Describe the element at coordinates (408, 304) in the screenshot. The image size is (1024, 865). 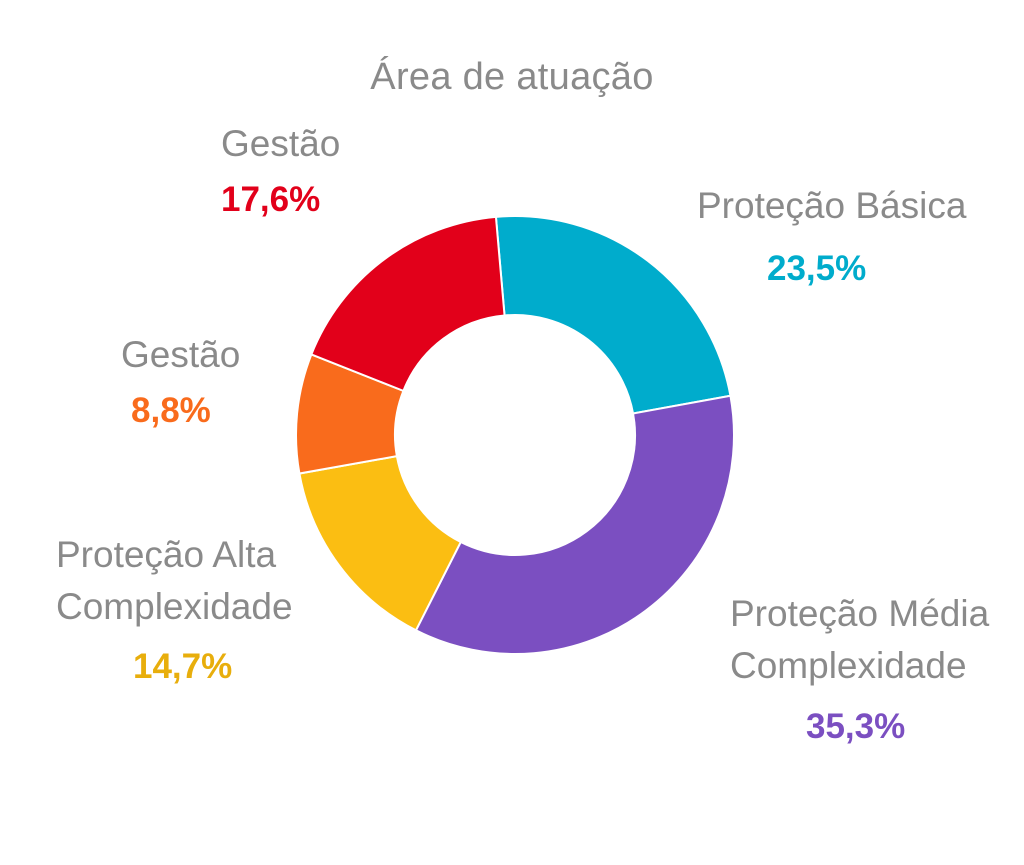
I see `slice-gestao-large` at that location.